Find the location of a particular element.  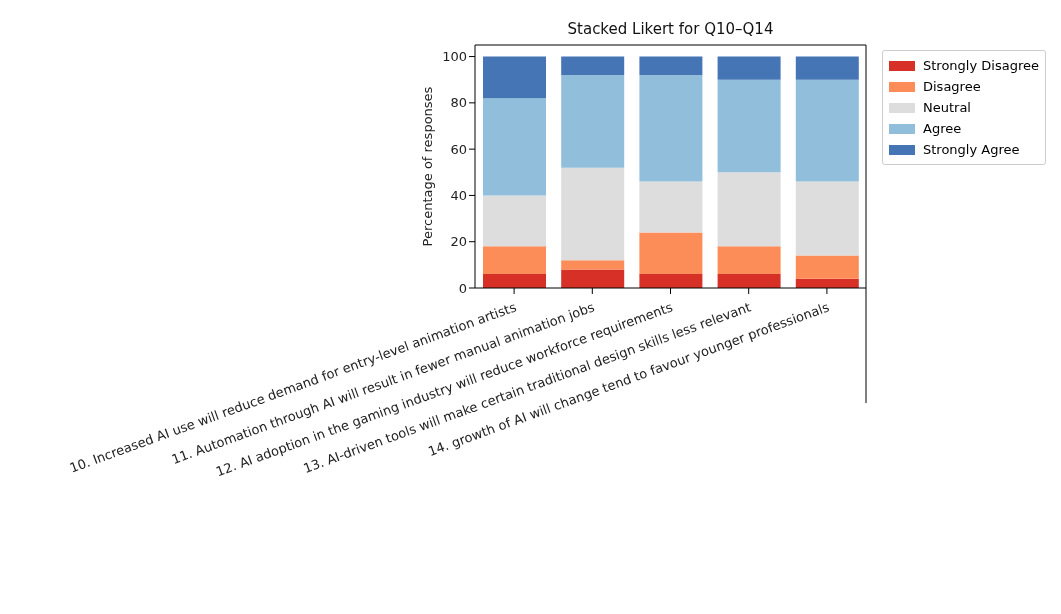

legend-label: Agree is located at coordinates (942, 128).